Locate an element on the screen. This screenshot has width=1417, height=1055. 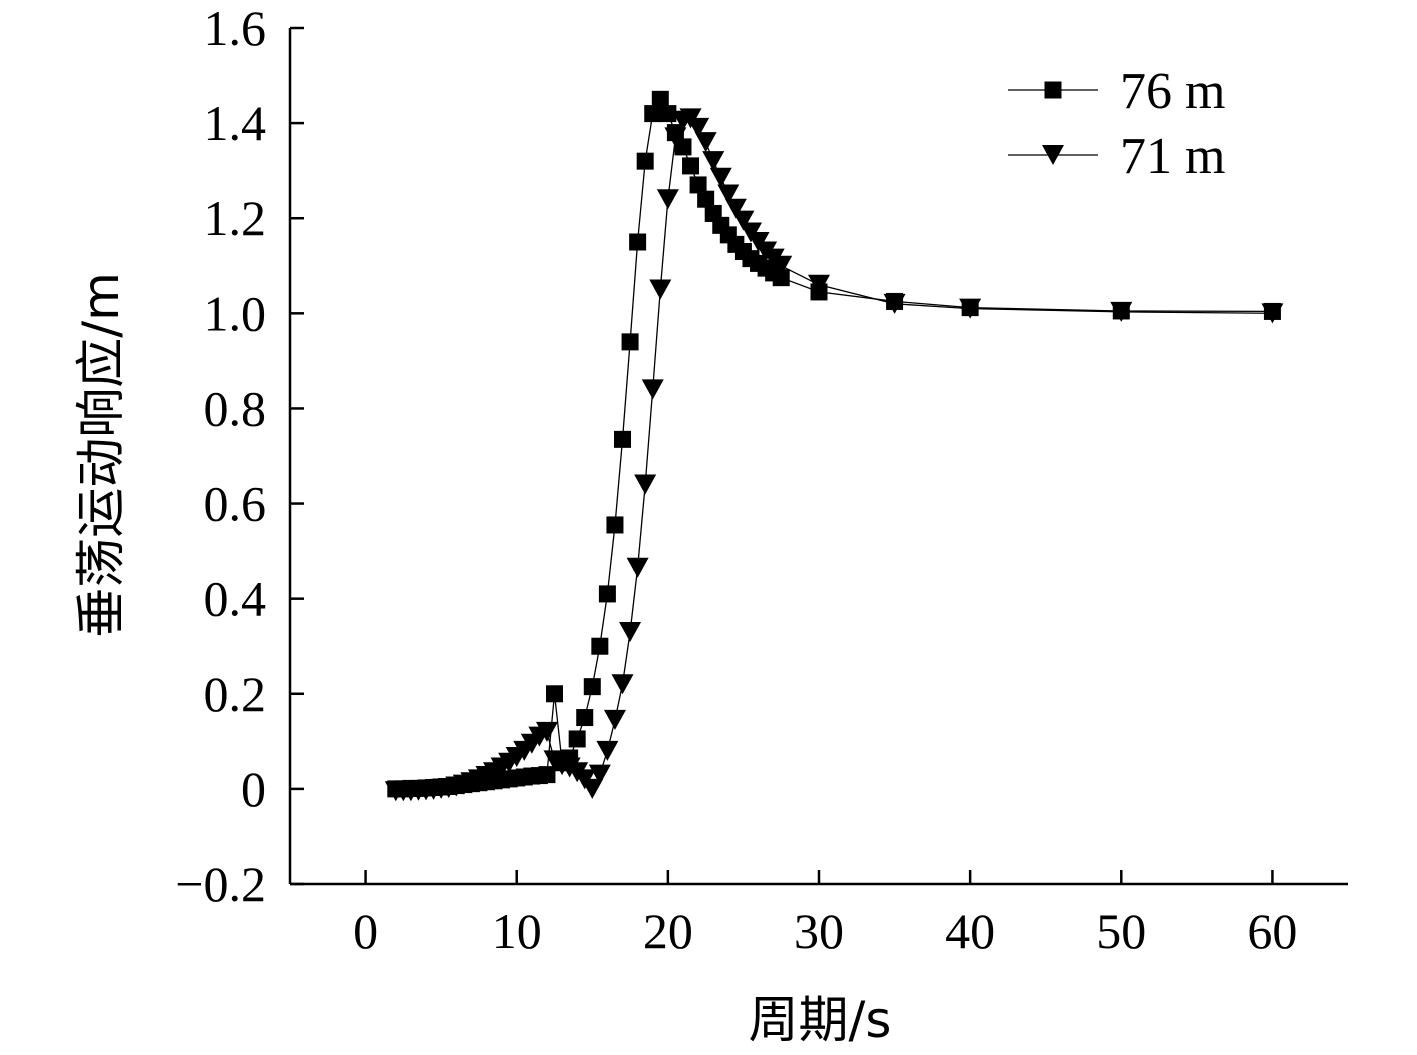
y-axis-title: 垂荡运动响应/m is located at coordinates (101, 455).